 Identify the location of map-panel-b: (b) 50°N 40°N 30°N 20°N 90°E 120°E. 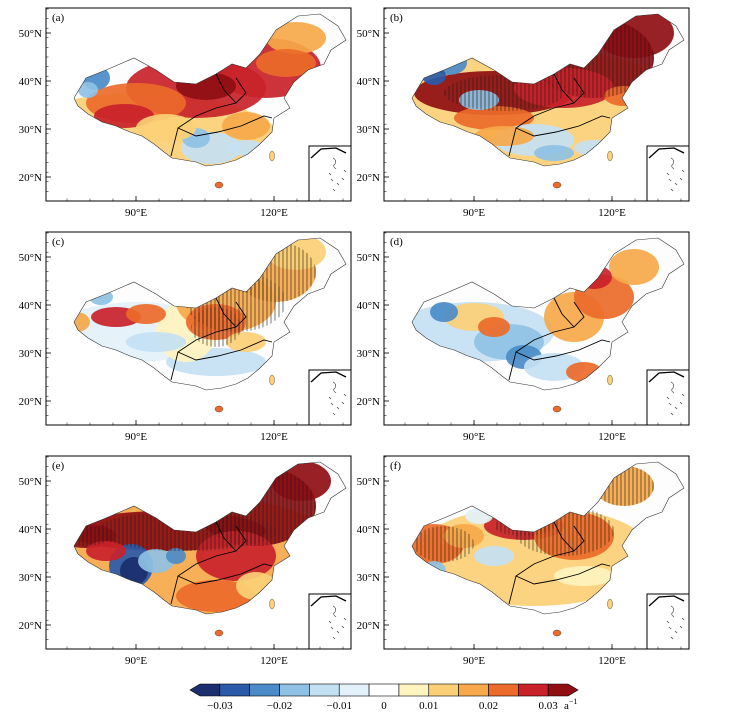
(523, 113).